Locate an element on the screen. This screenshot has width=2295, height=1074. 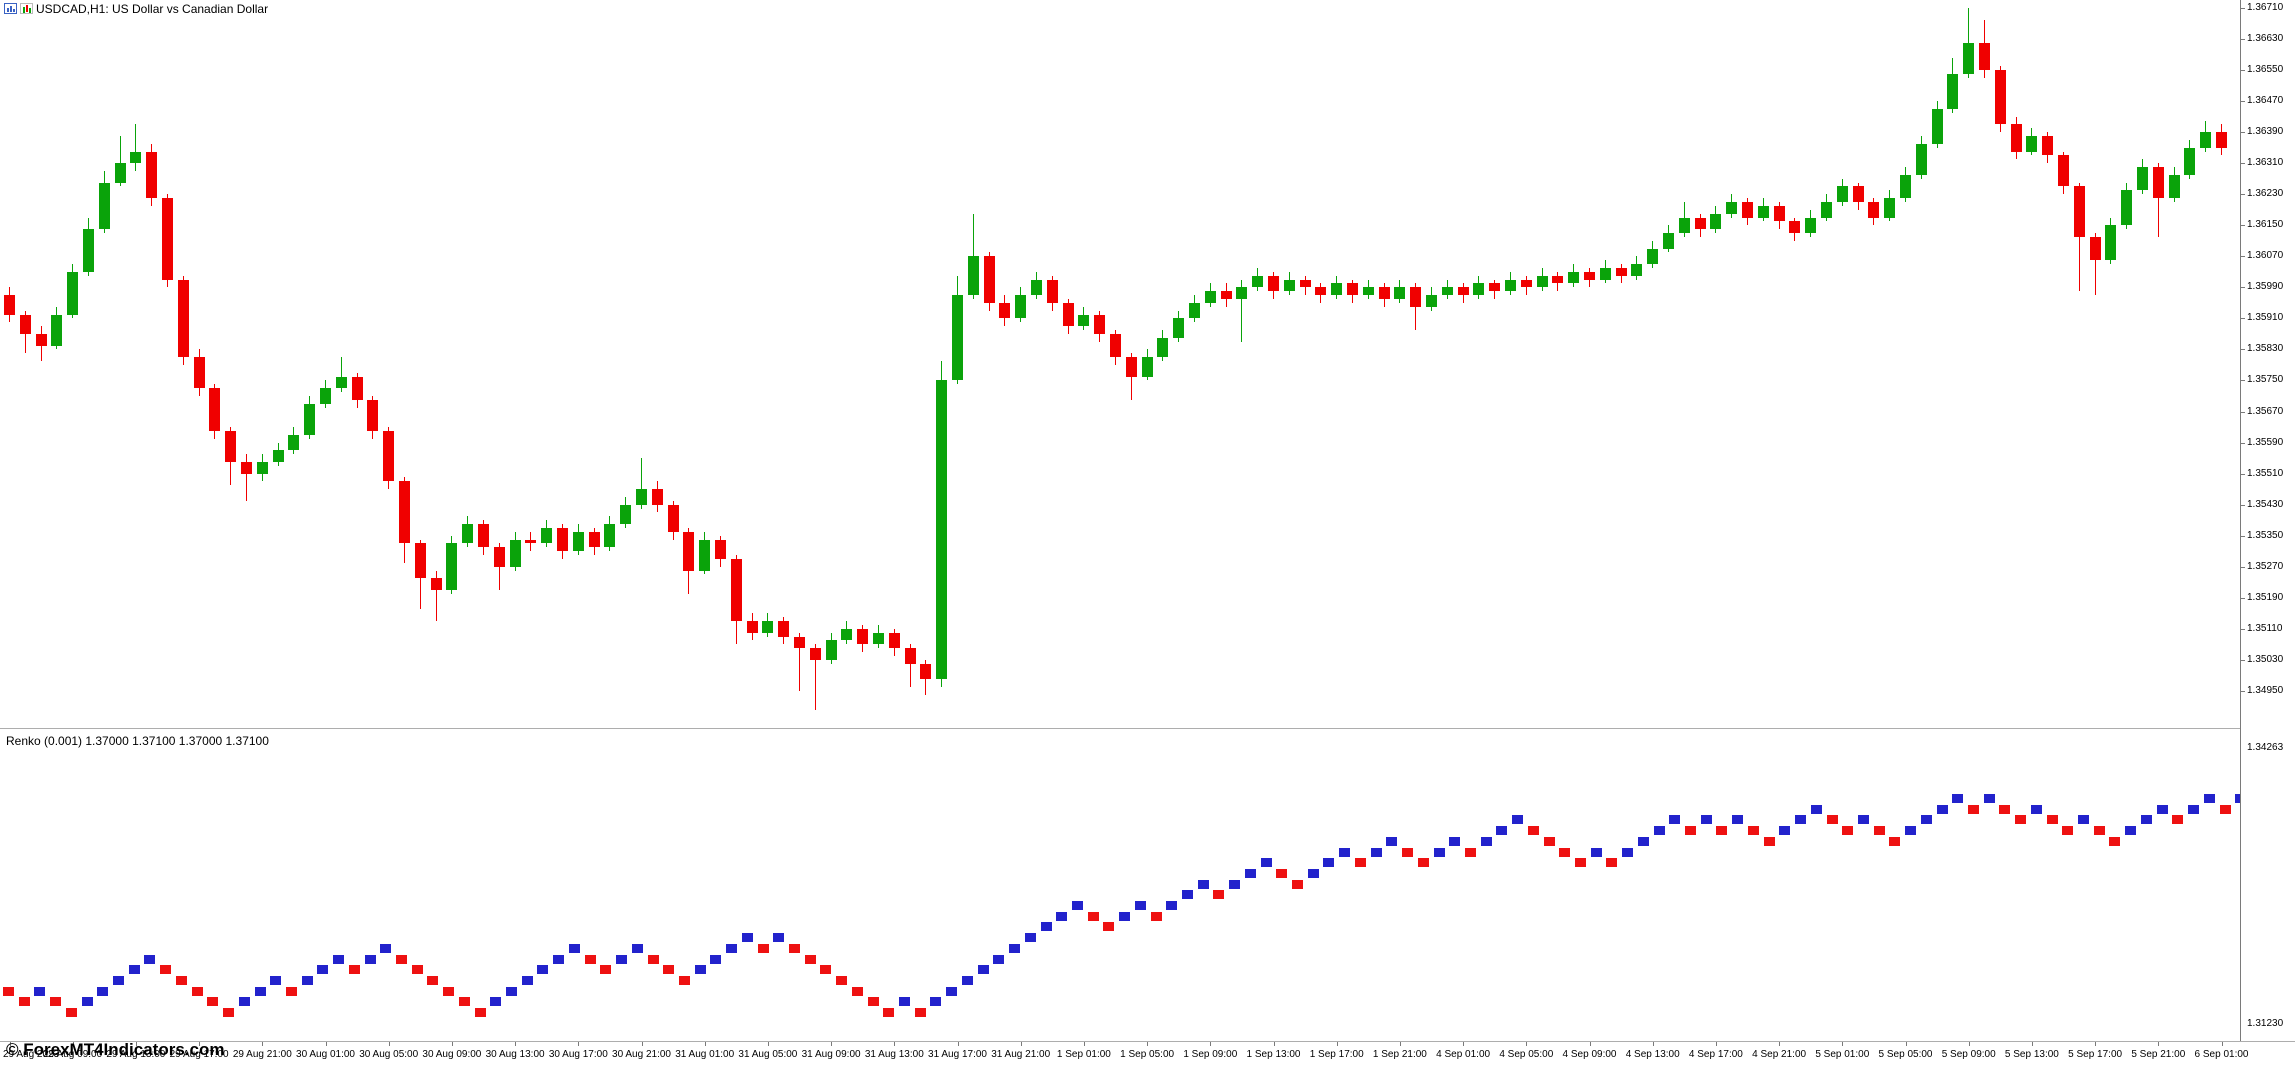
chart-title: USDCAD,H1: US Dollar vs Canadian Dollar is located at coordinates (152, 9).